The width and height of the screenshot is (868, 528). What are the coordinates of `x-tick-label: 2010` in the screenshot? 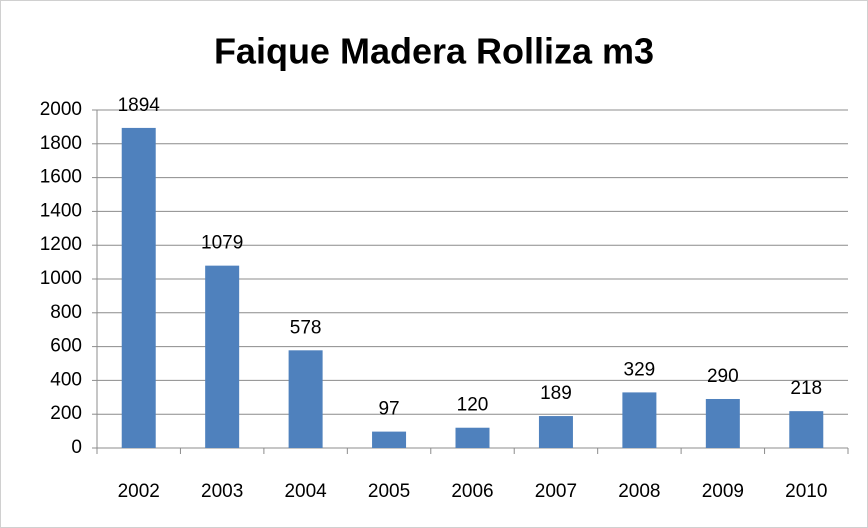 It's located at (806, 491).